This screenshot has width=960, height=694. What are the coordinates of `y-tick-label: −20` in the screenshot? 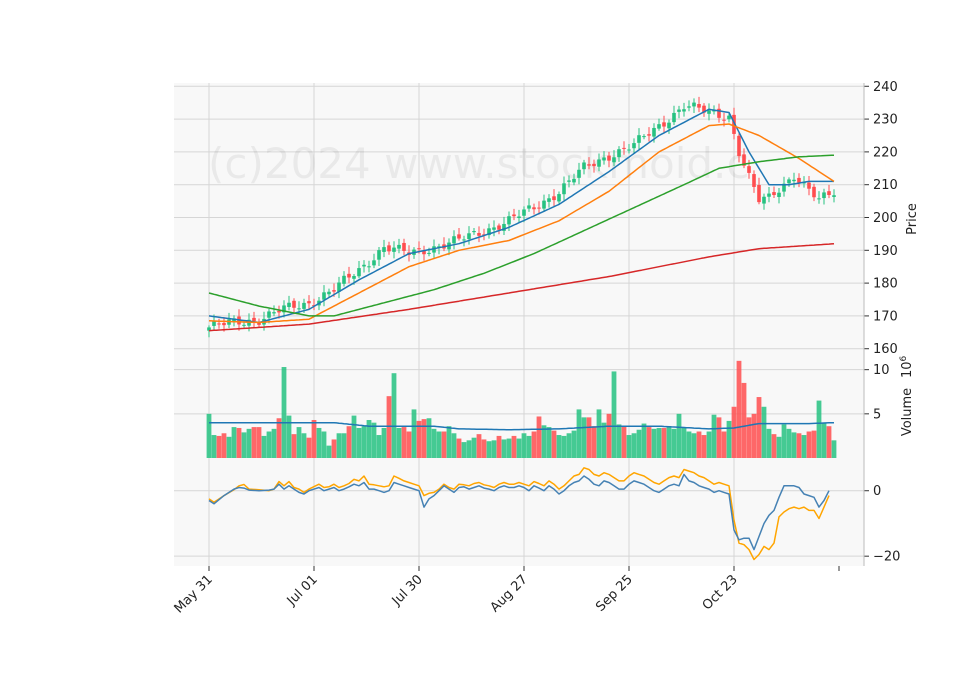 It's located at (886, 557).